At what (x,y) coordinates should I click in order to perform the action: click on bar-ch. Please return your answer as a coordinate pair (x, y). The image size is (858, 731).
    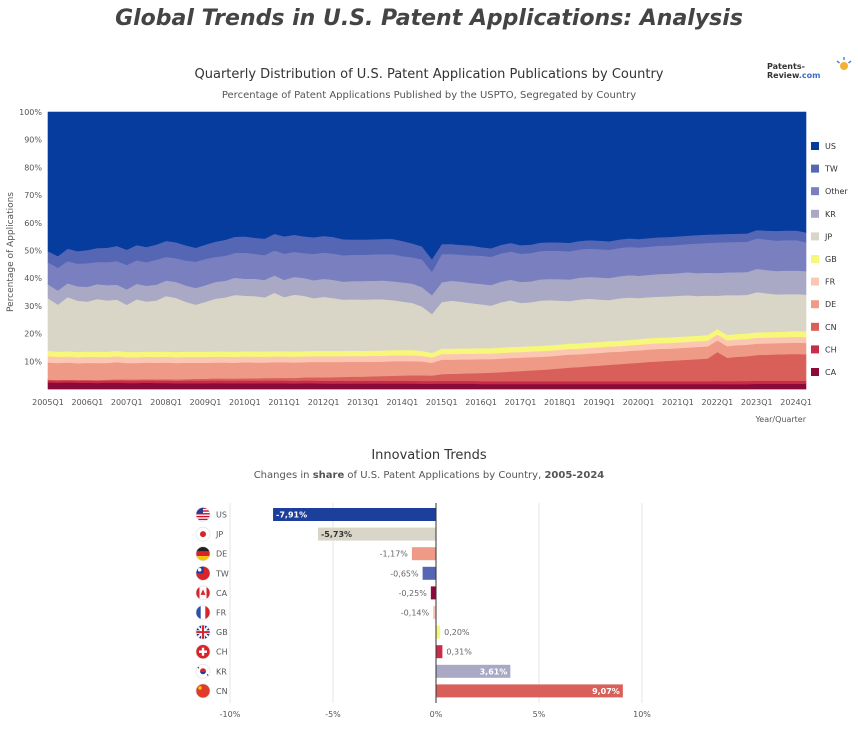
    Looking at the image, I should click on (439, 652).